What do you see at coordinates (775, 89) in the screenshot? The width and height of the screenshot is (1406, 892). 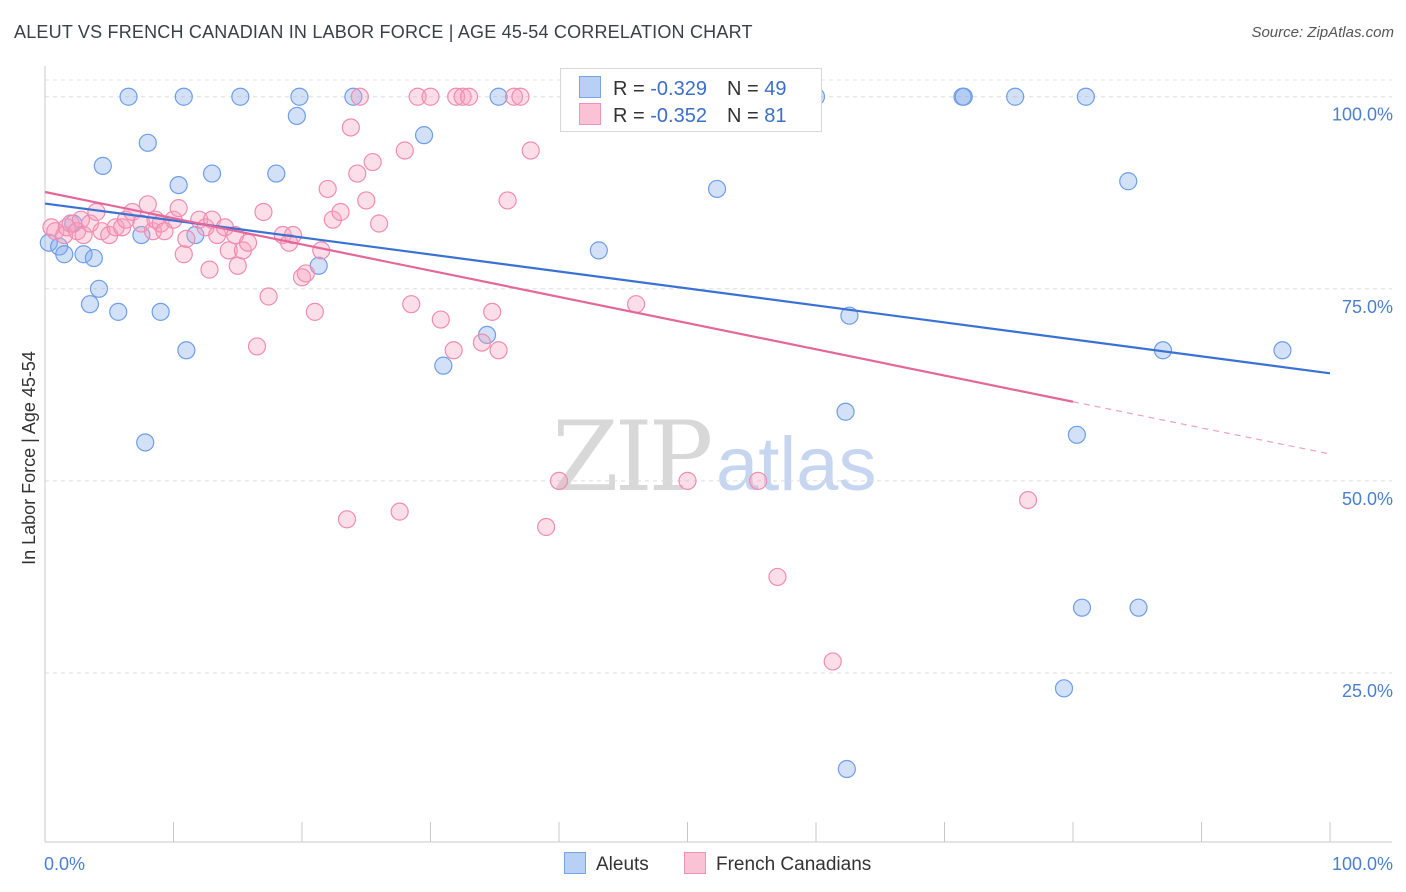 I see `aleut-n-value: 49` at bounding box center [775, 89].